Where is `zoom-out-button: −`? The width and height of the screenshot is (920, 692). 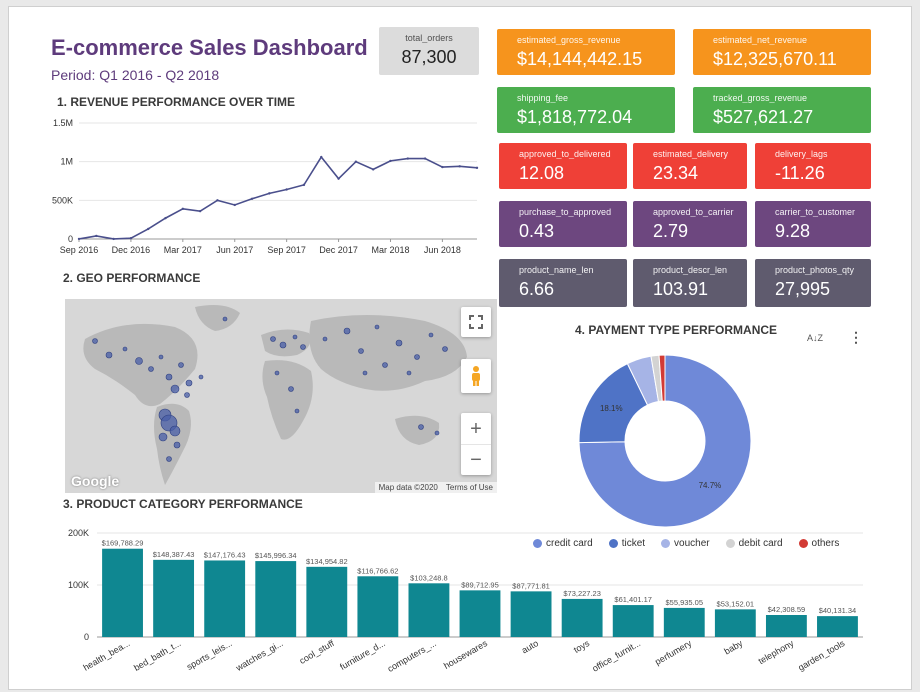 zoom-out-button: − is located at coordinates (476, 459).